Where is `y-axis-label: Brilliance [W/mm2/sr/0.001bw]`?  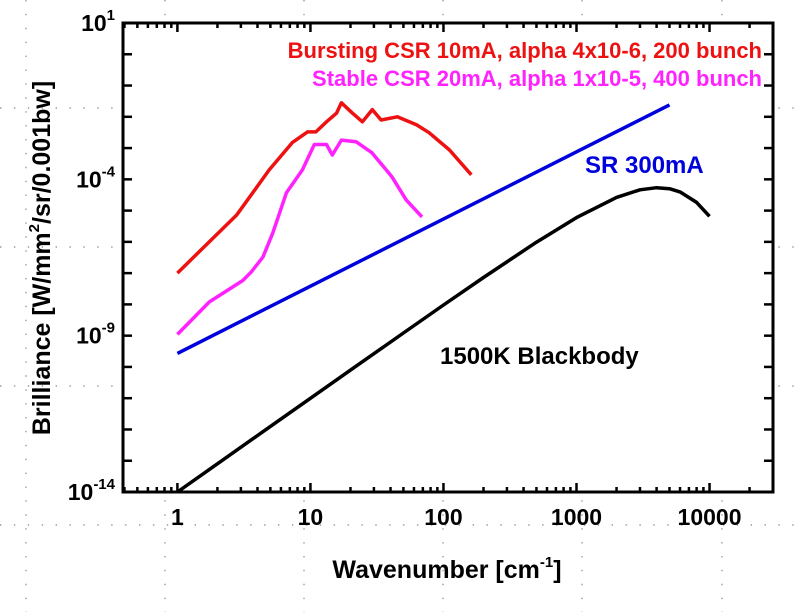 y-axis-label: Brilliance [W/mm2/sr/0.001bw] is located at coordinates (41, 258).